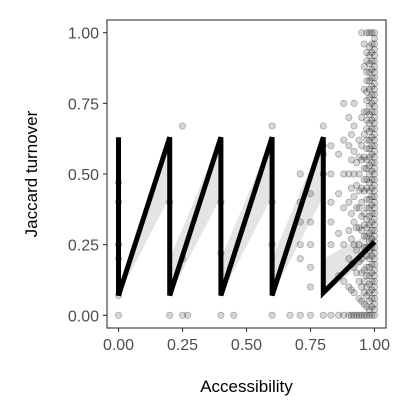 This screenshot has height=416, width=407. Describe the element at coordinates (246, 345) in the screenshot. I see `x-tick-label: 0.50` at that location.